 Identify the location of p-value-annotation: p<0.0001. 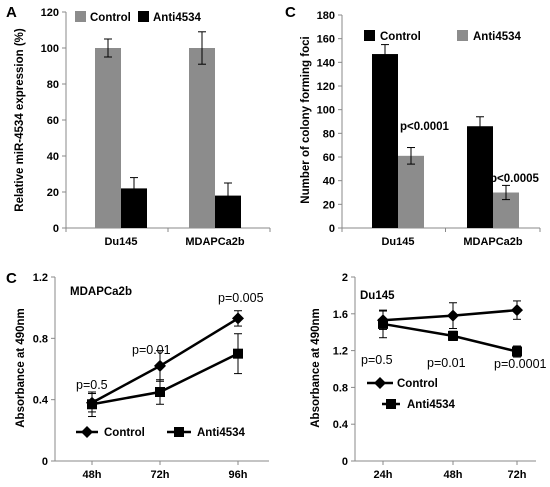
(425, 127).